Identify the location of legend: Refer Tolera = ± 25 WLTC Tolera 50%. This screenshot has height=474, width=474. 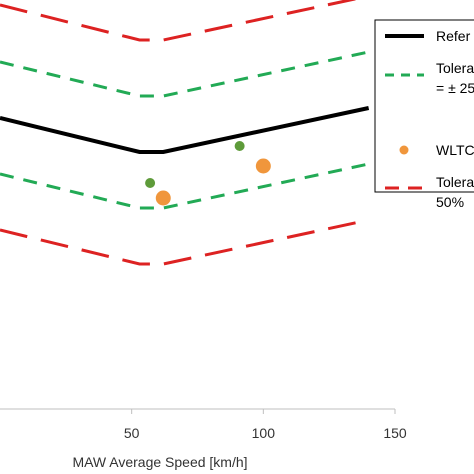
(424, 114).